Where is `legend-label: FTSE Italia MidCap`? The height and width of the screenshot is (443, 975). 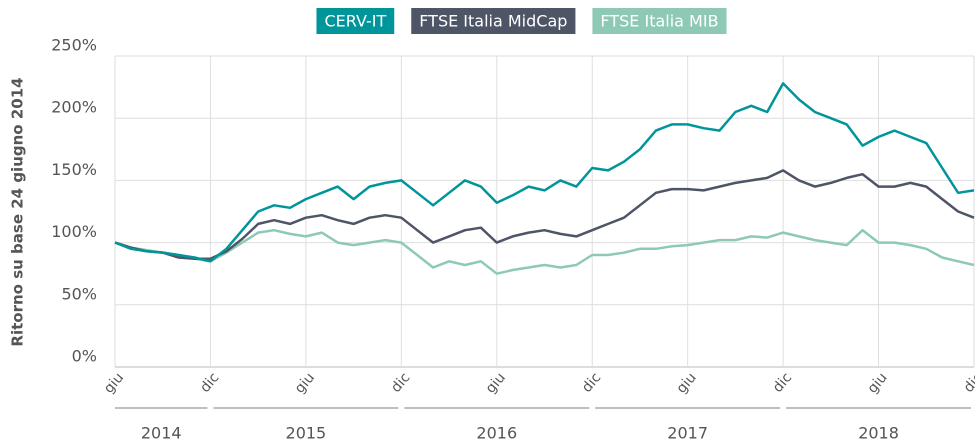
legend-label: FTSE Italia MidCap is located at coordinates (493, 21).